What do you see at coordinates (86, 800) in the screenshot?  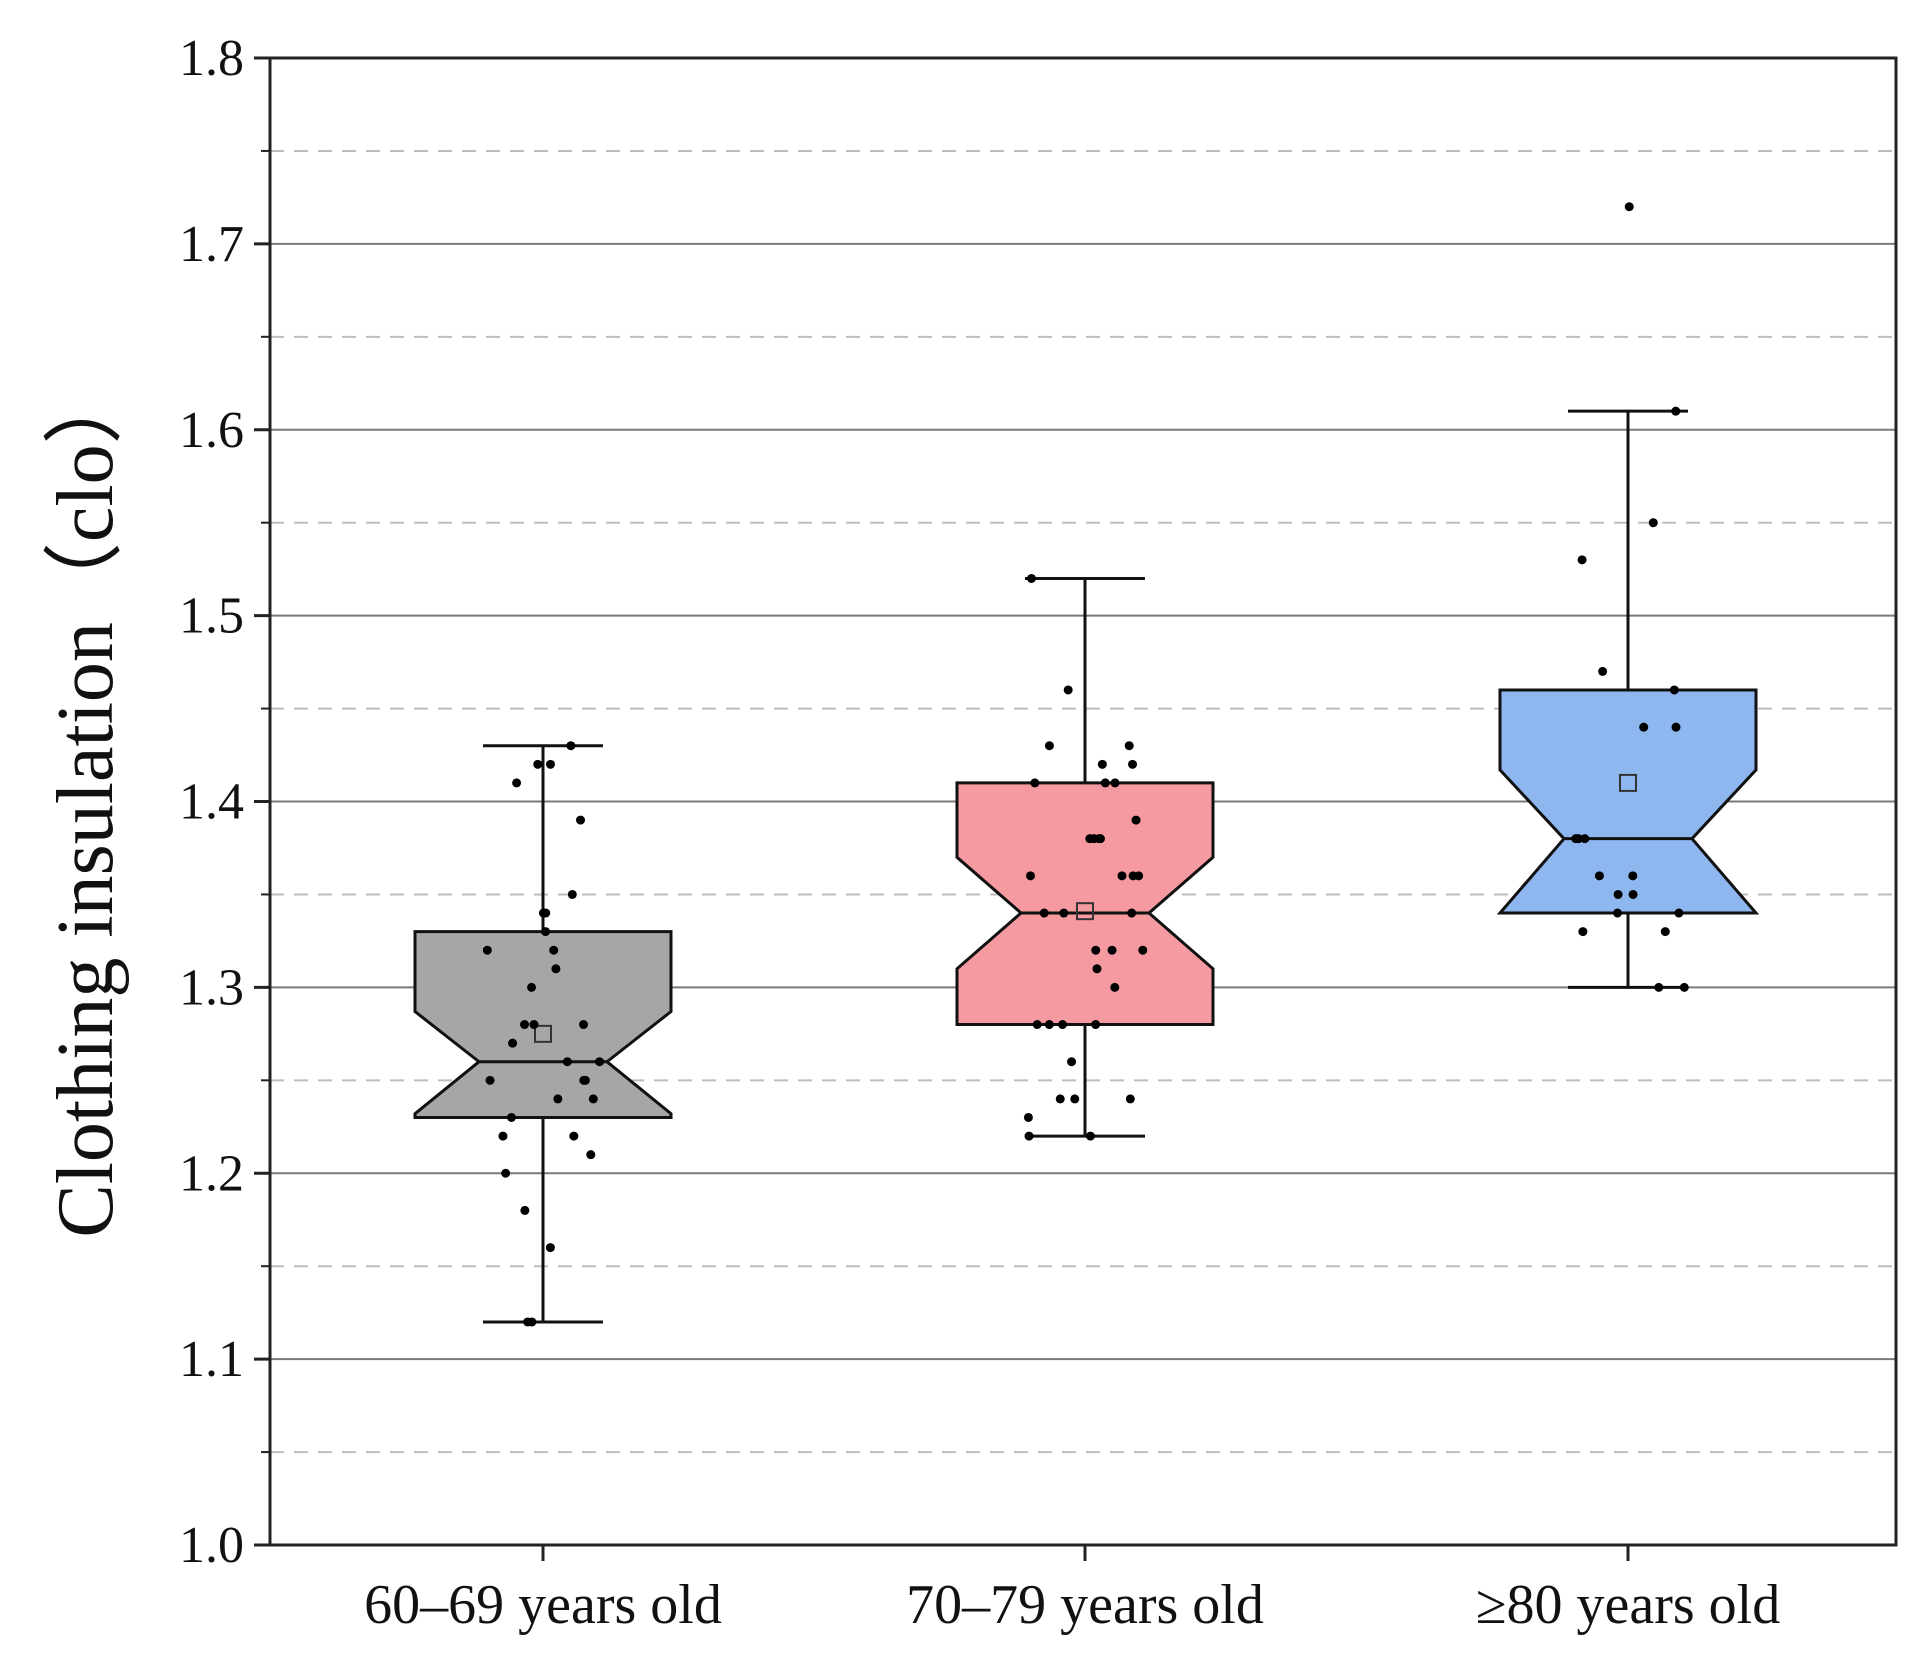 I see `y-axis-title: Clothing insulation（clo）` at bounding box center [86, 800].